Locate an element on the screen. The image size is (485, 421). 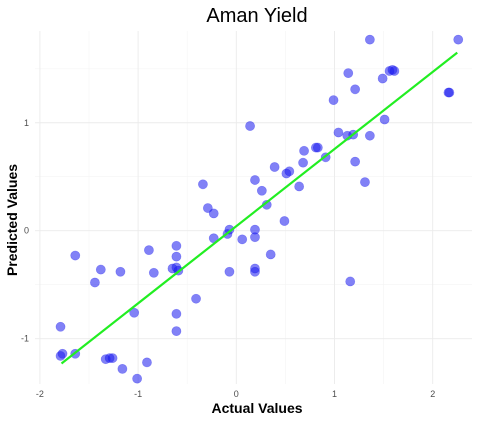
y-axis-title: Predicted Values is located at coordinates (12, 220).